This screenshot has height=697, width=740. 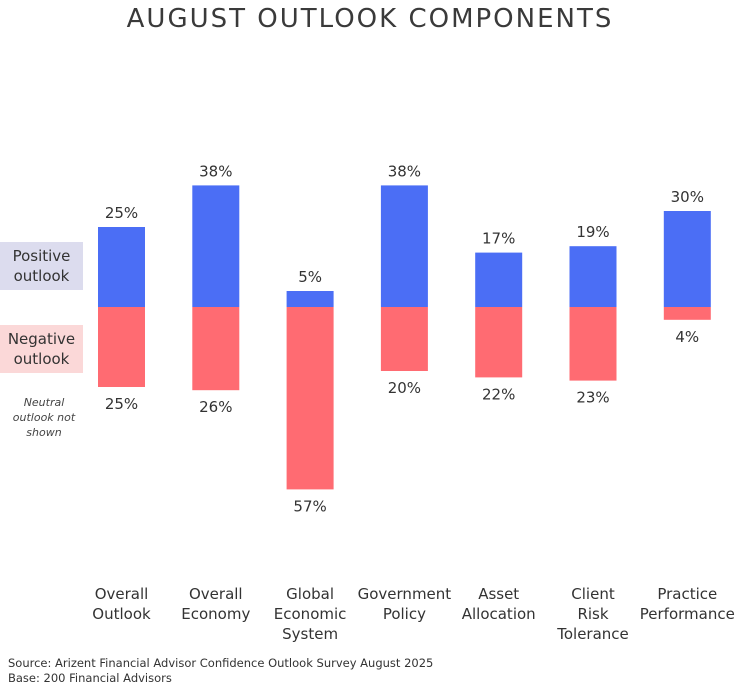 I want to click on category-tick-label: Tolerance, so click(x=592, y=634).